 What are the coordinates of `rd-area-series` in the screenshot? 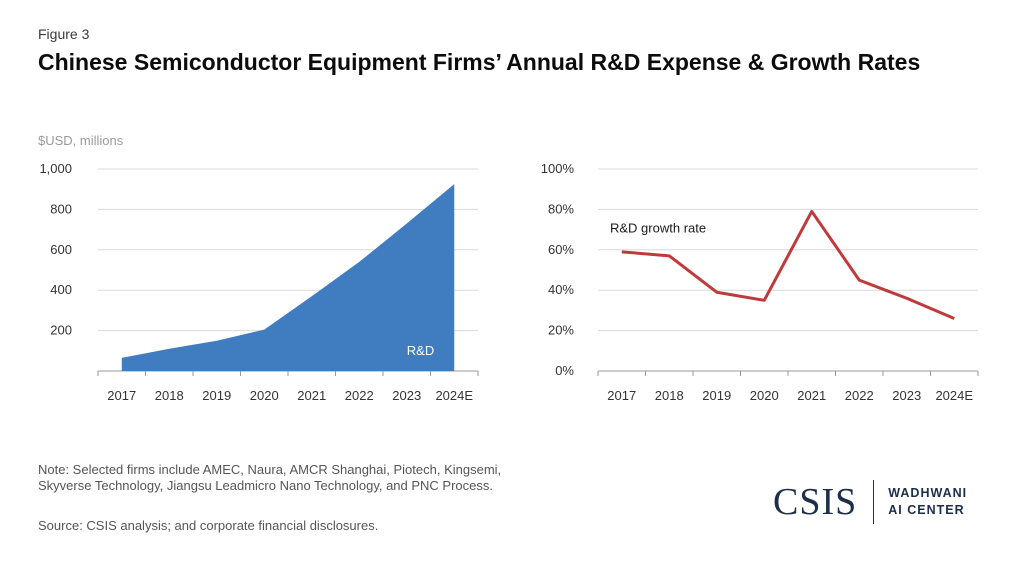 It's located at (288, 277).